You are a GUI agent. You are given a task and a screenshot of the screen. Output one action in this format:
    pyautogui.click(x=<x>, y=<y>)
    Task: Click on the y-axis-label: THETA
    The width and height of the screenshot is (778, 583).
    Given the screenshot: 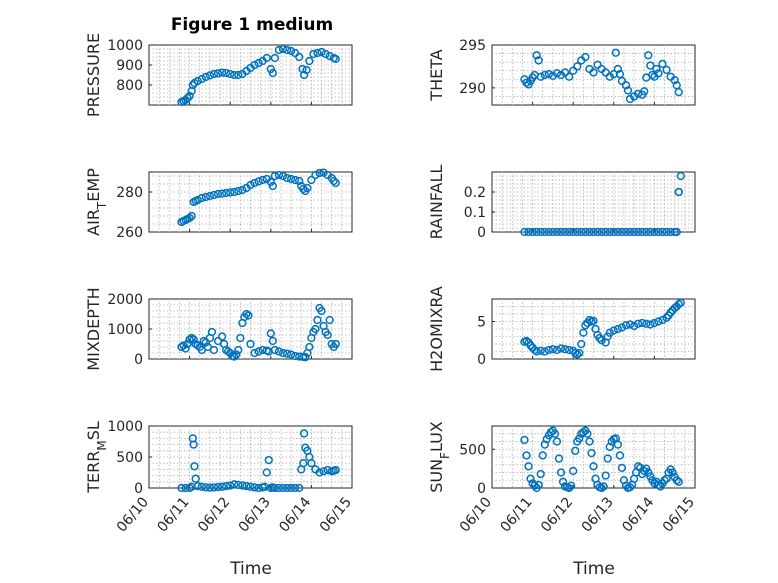 What is the action you would take?
    pyautogui.click(x=436, y=75)
    